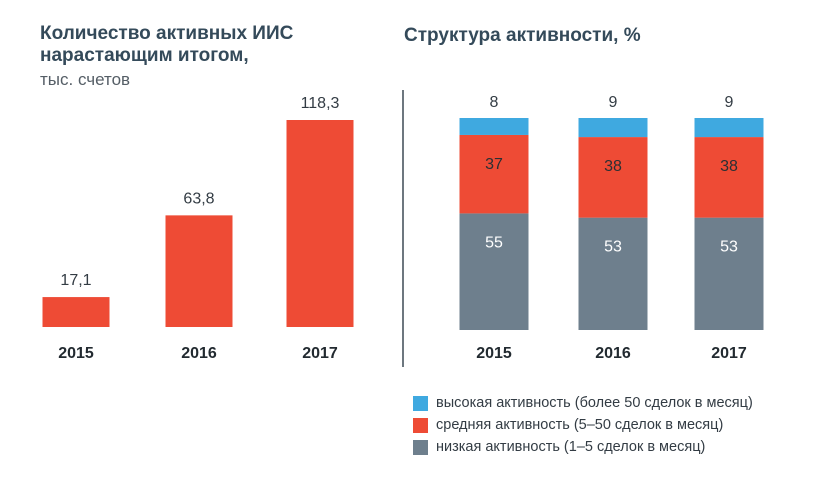  What do you see at coordinates (571, 447) in the screenshot?
I see `legend-label-low: низкая активность (1–5 сделок в месяц)` at bounding box center [571, 447].